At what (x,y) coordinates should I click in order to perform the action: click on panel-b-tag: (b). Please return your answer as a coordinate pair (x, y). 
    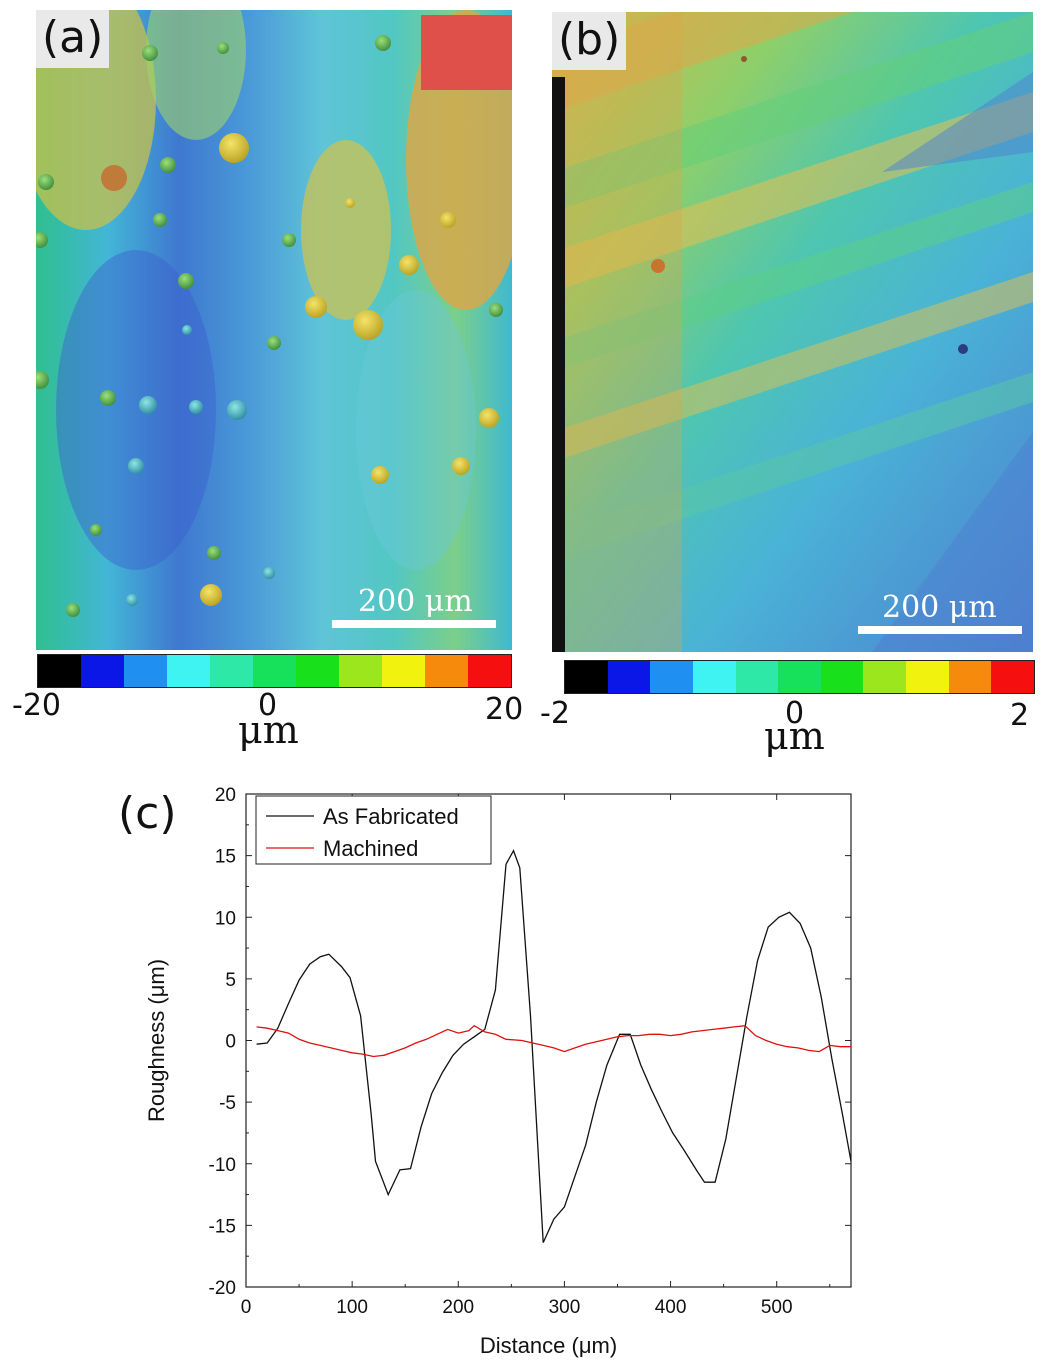
    Looking at the image, I should click on (589, 41).